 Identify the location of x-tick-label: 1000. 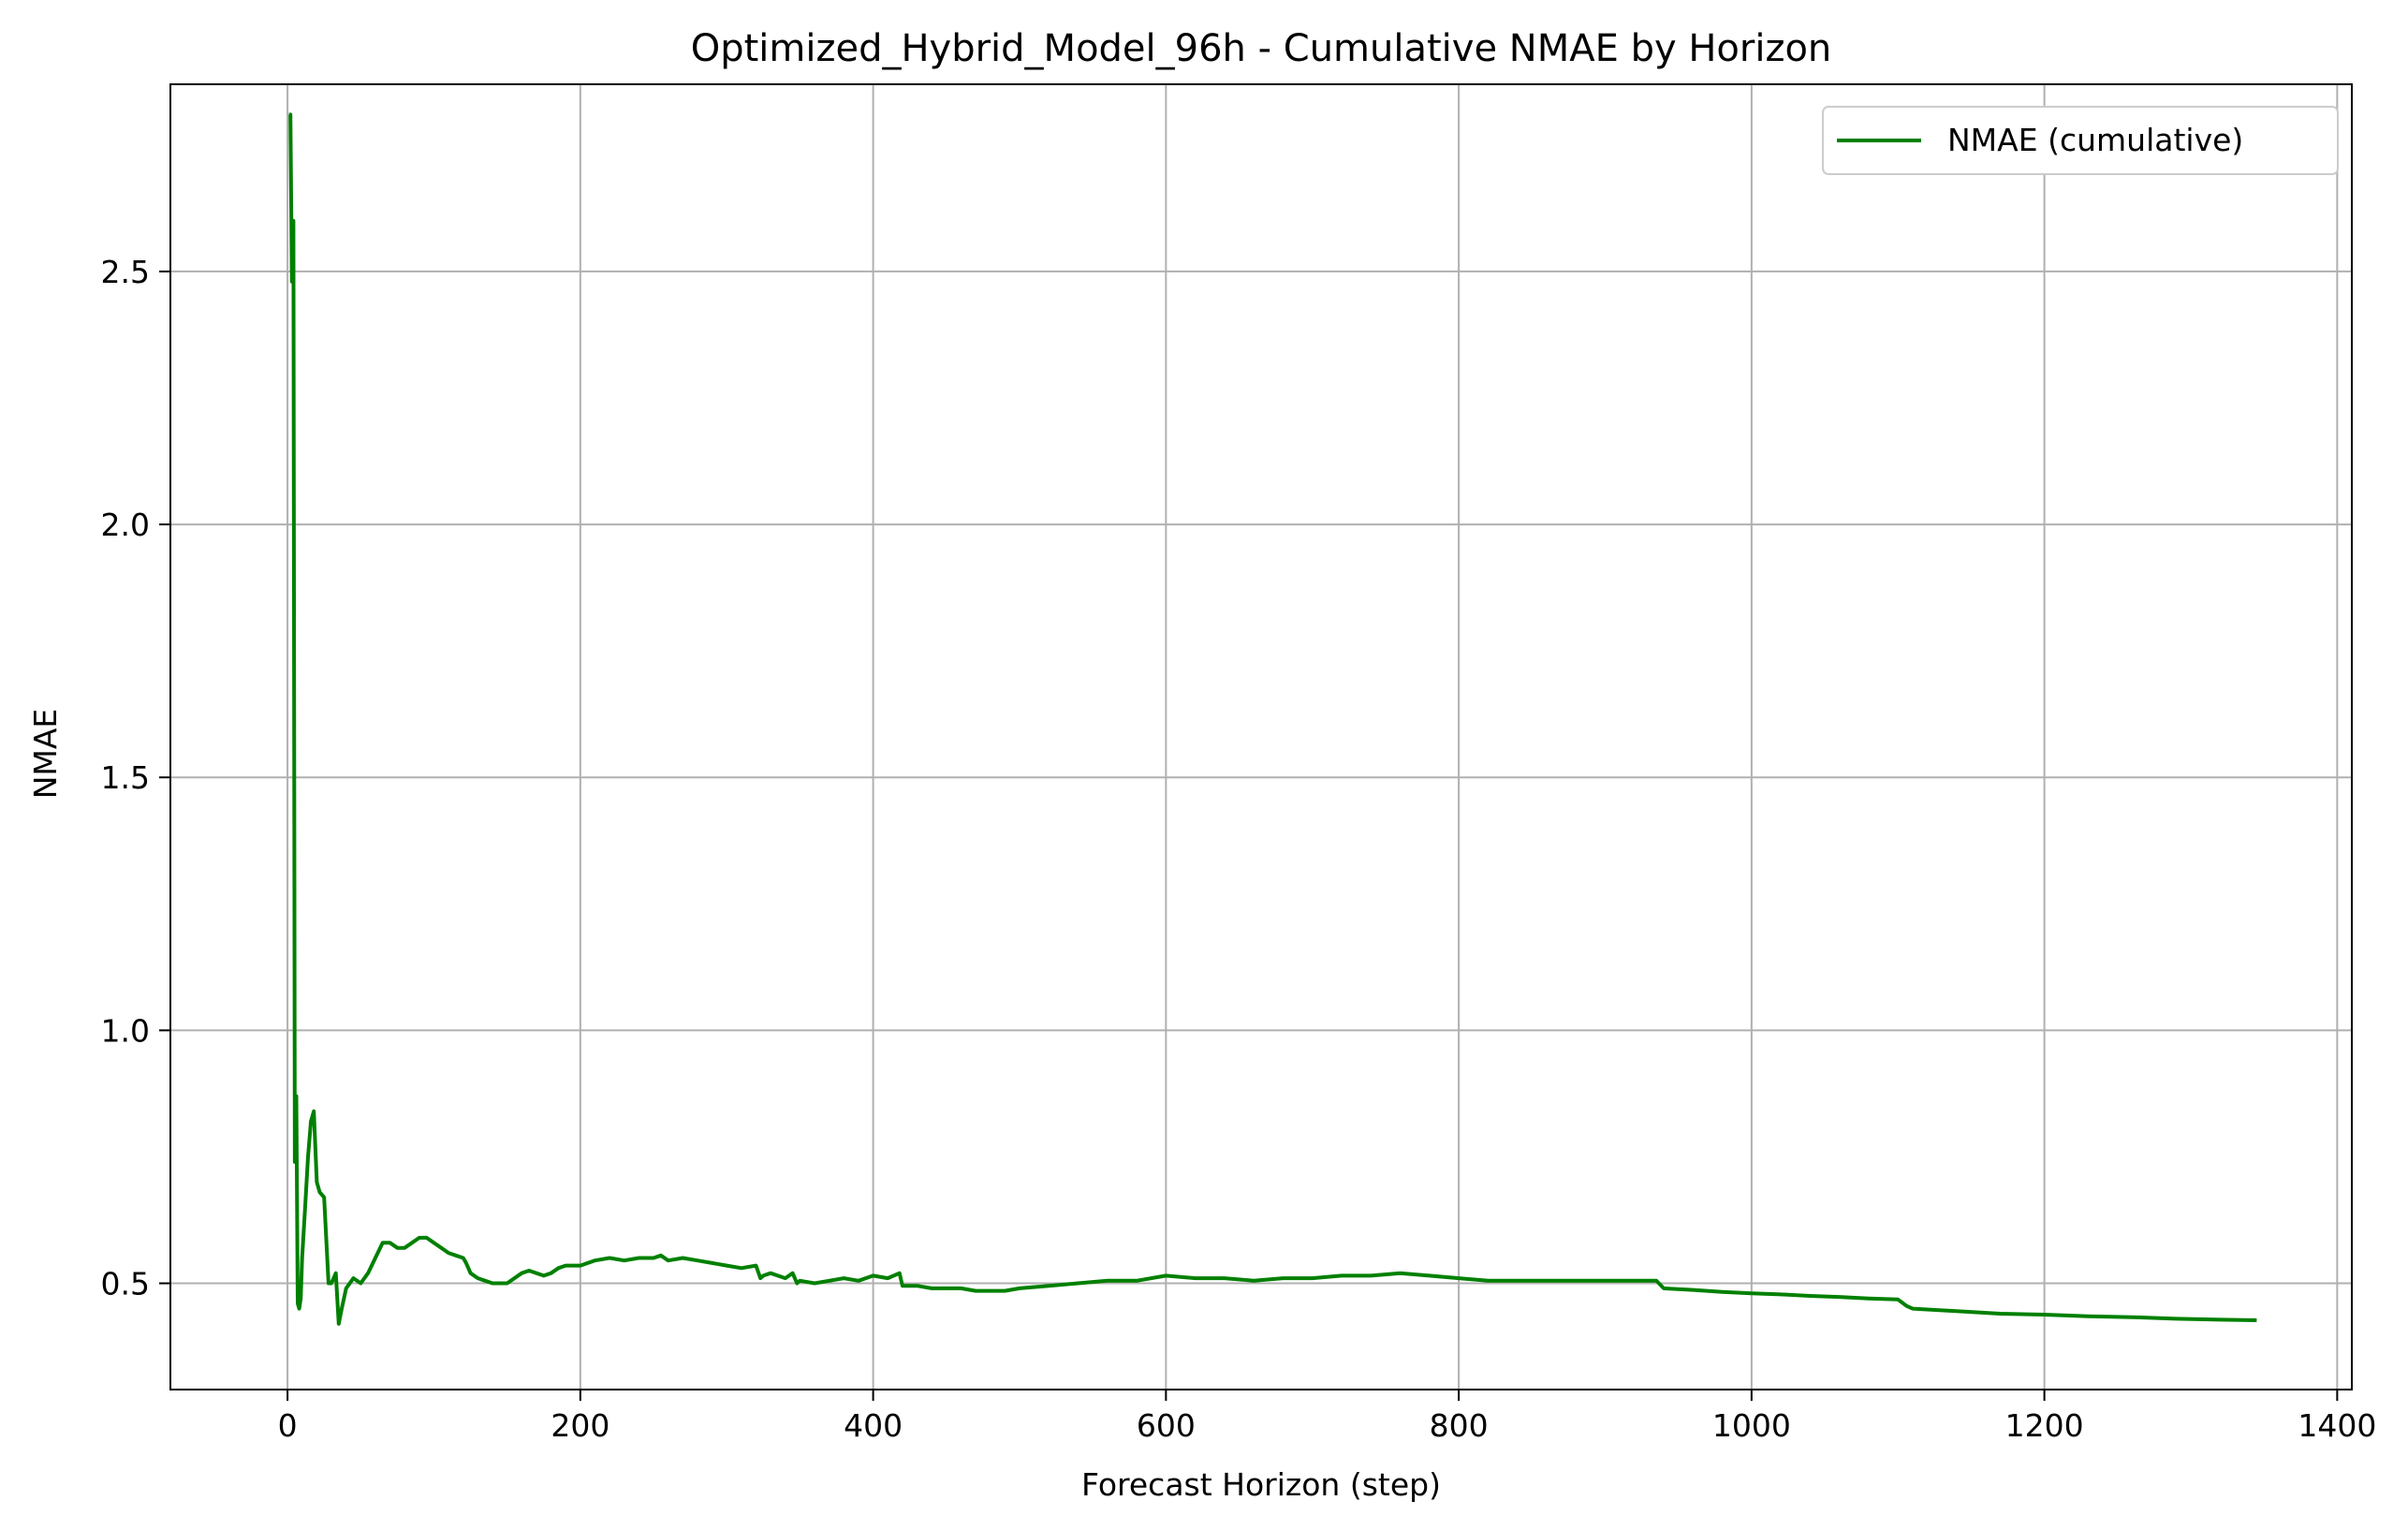
(1751, 1425).